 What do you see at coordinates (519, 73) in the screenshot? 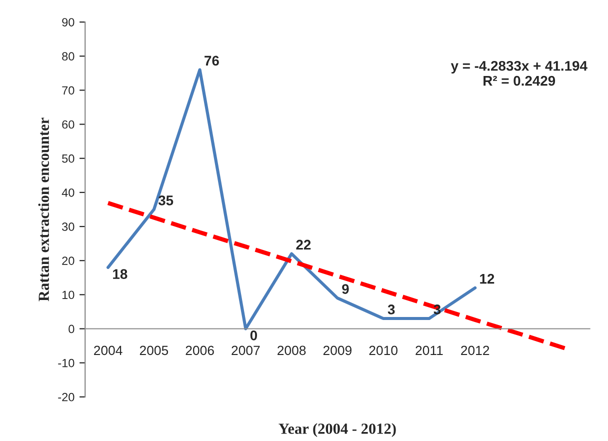
I see `annotation: y = -4.2833x + 41.194 R² = 0.2429` at bounding box center [519, 73].